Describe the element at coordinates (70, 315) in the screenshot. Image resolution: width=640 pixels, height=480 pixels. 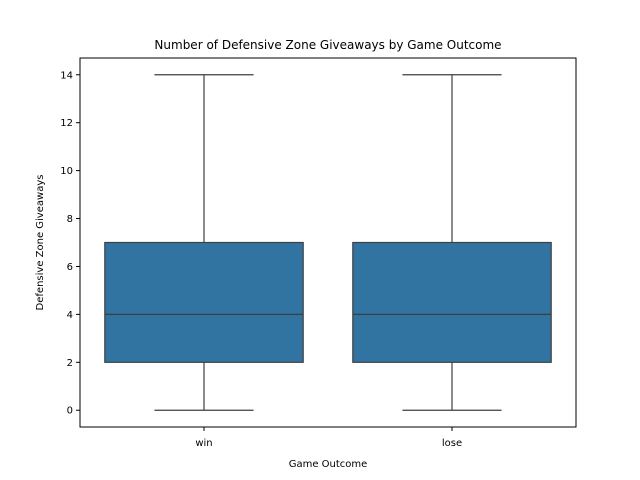
I see `y-tick-label: 4` at that location.